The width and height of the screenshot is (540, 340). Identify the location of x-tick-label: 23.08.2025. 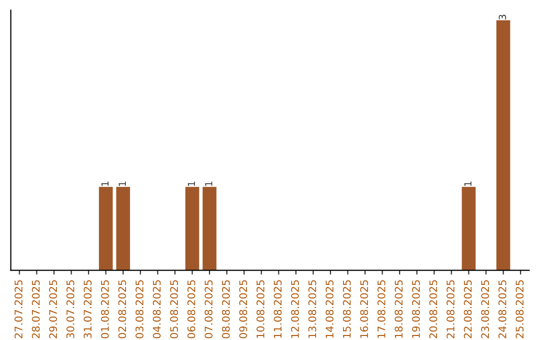
(485, 309).